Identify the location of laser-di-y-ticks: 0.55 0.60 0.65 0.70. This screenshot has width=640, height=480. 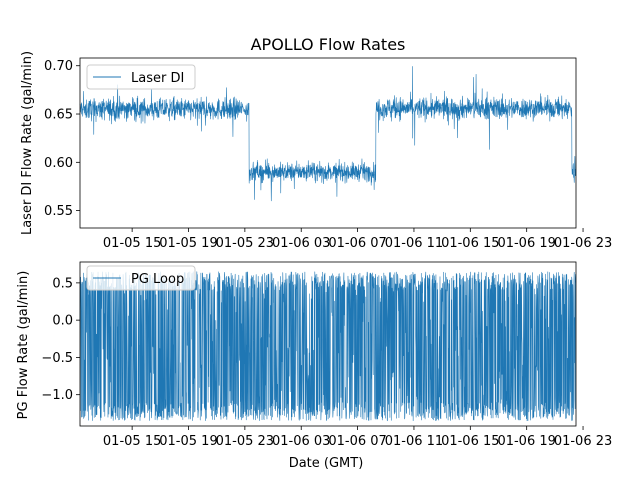
(62, 139).